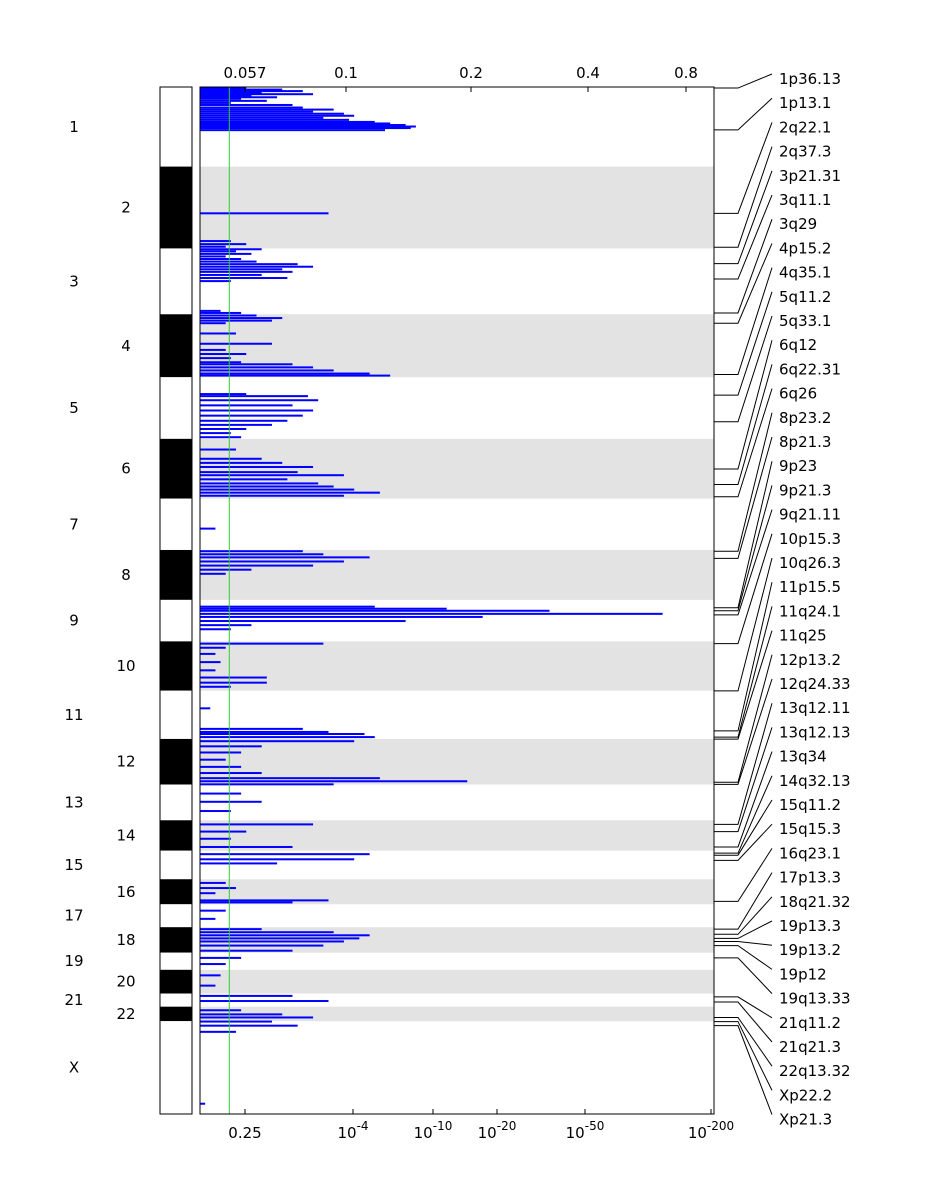 The height and width of the screenshot is (1200, 948). What do you see at coordinates (74, 127) in the screenshot?
I see `chromosome-label: 1` at bounding box center [74, 127].